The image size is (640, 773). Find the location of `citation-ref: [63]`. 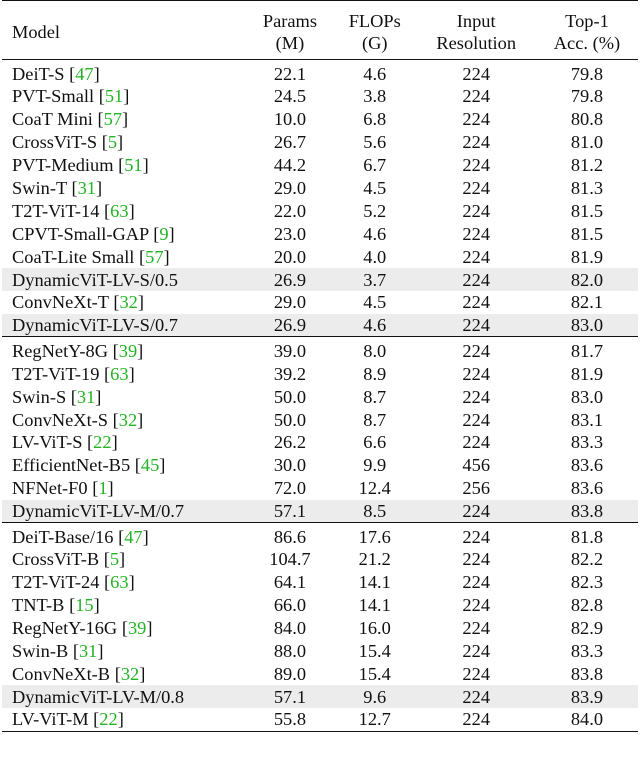

citation-ref: [63] is located at coordinates (119, 582).